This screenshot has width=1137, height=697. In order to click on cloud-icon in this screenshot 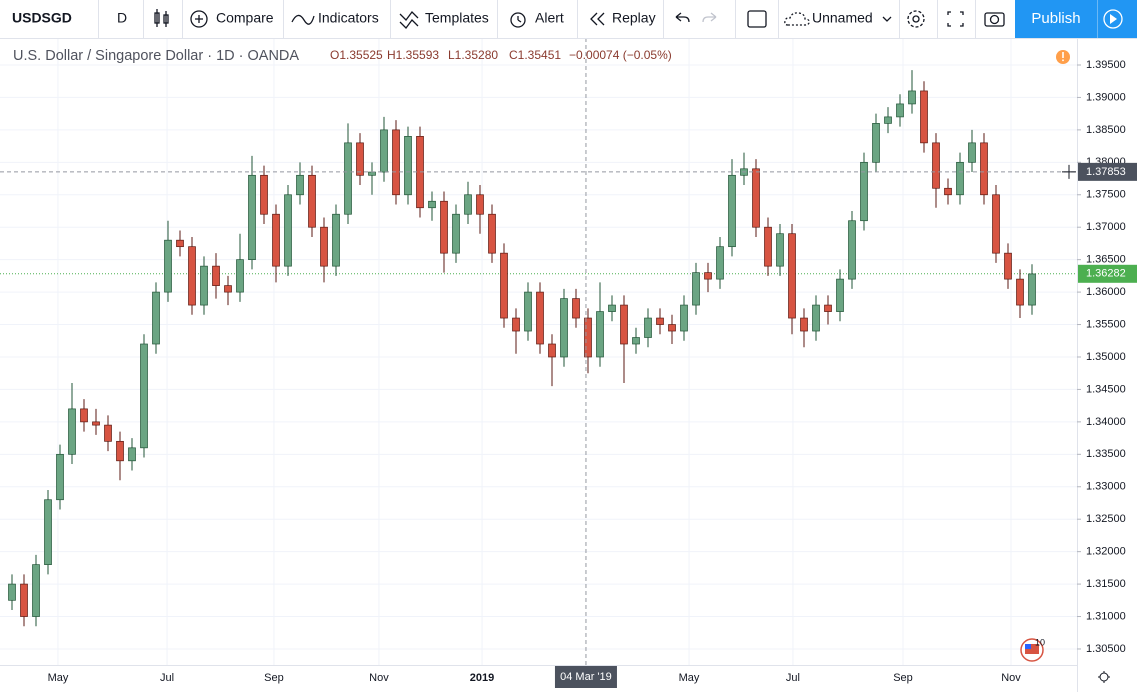, I will do `click(797, 19)`.